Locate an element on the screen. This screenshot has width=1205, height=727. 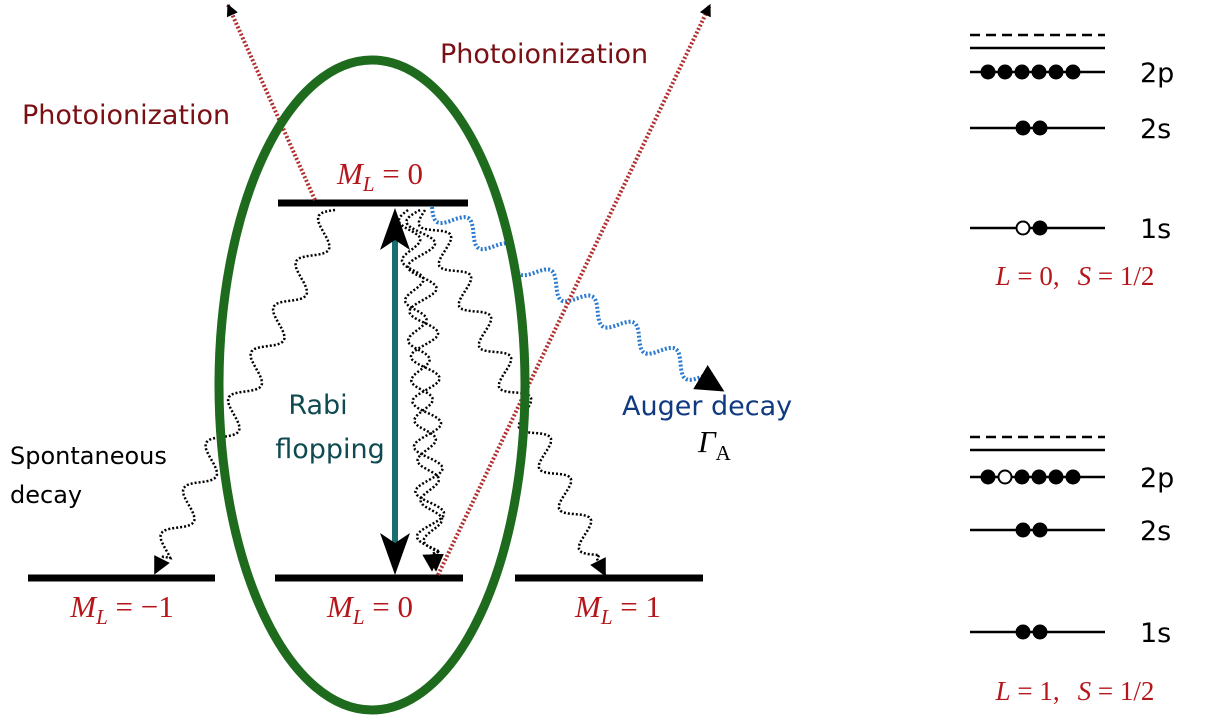
label: flopping is located at coordinates (330, 449).